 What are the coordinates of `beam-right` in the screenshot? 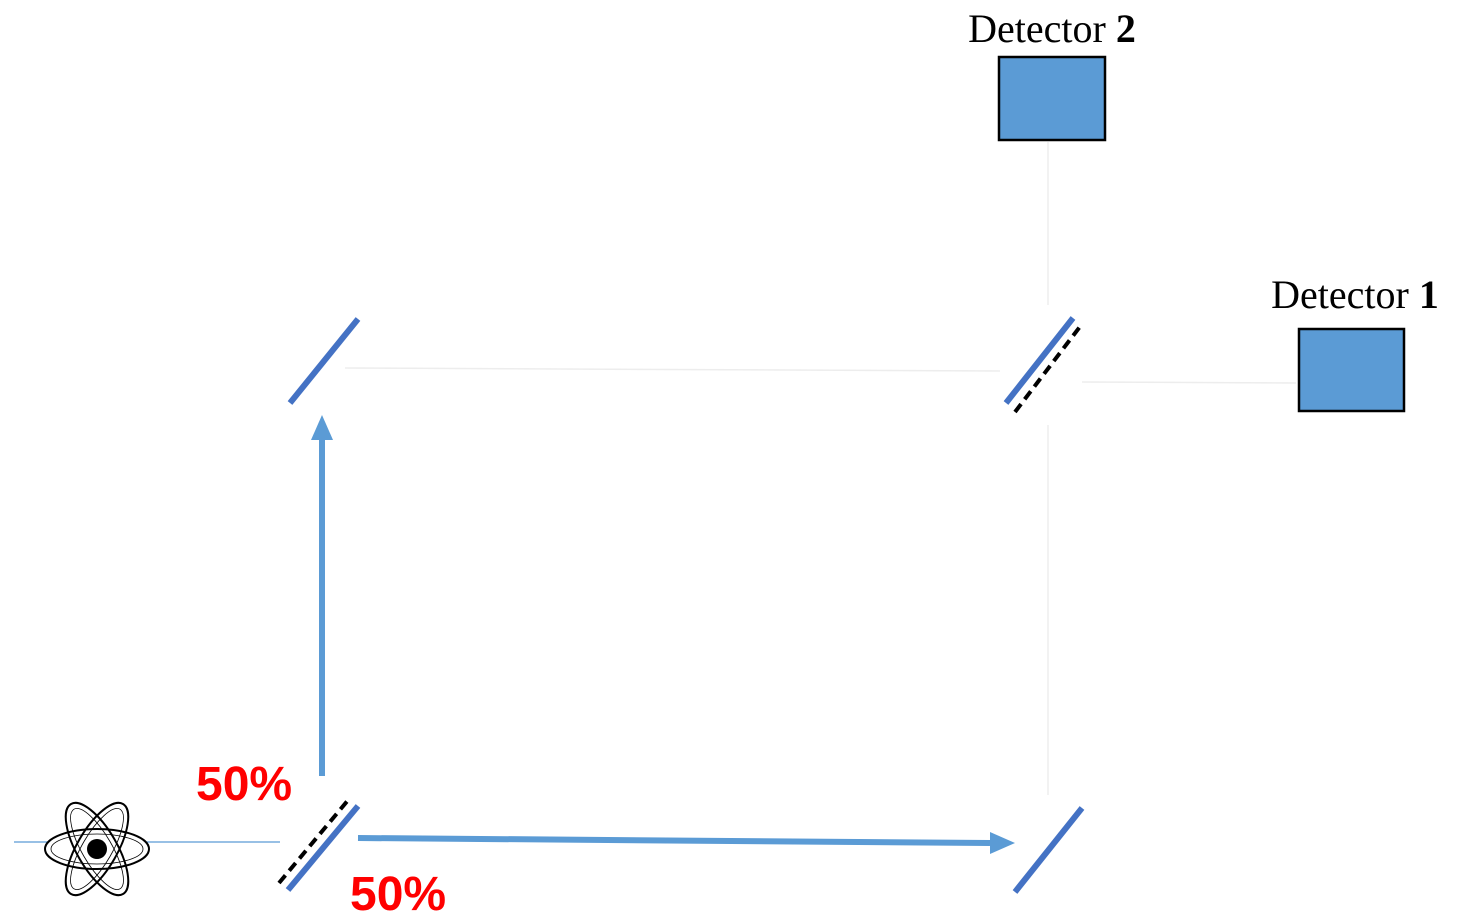 It's located at (686, 843).